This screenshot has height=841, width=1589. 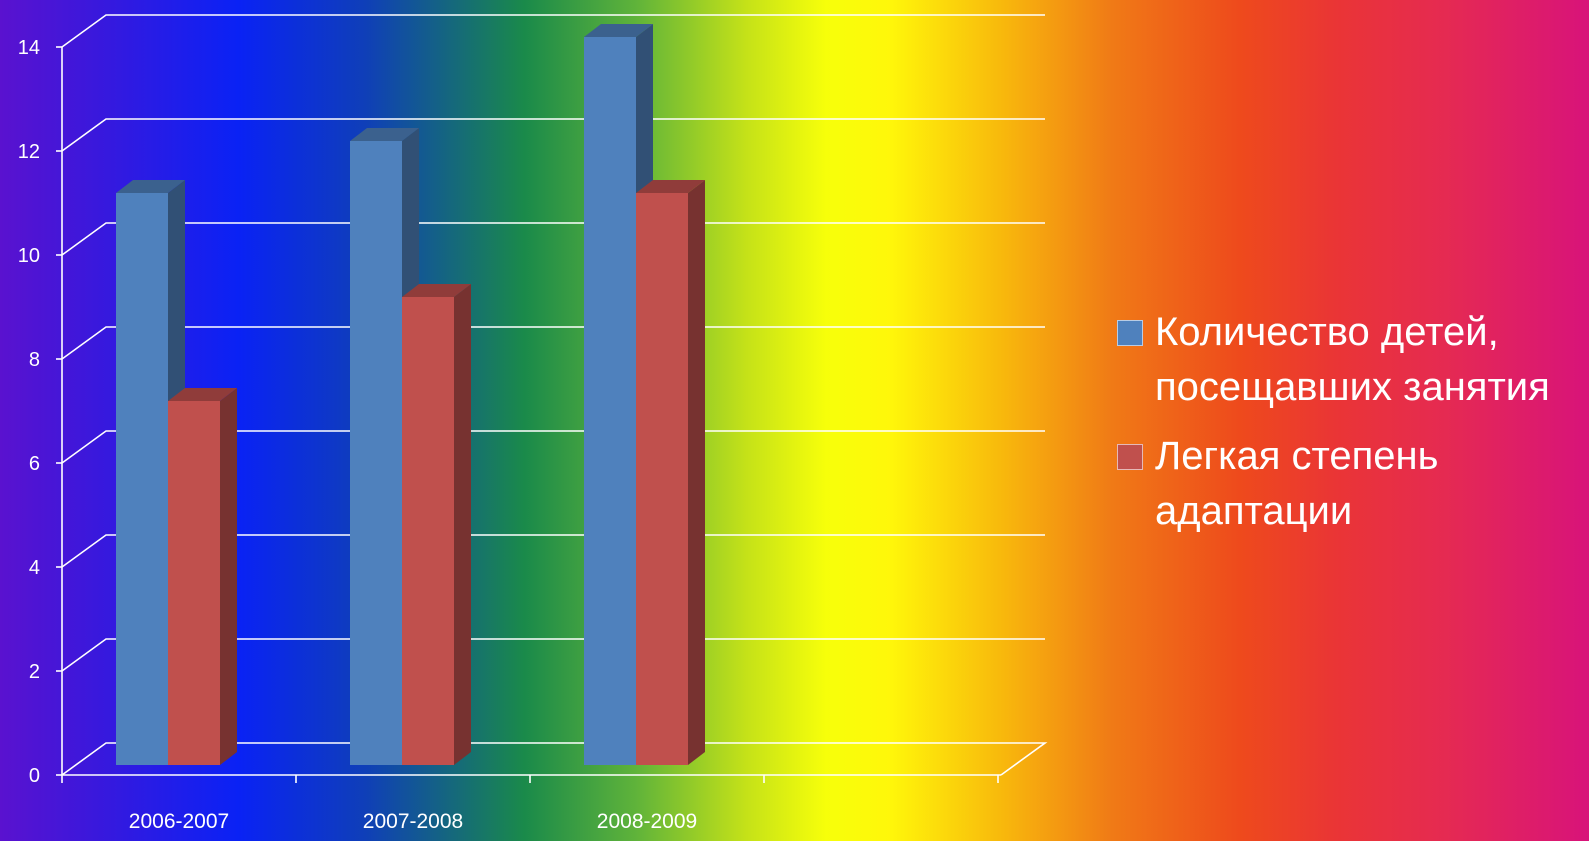 I want to click on legend-item-series-1: Количество детей, посещавших занятия, so click(x=1352, y=360).